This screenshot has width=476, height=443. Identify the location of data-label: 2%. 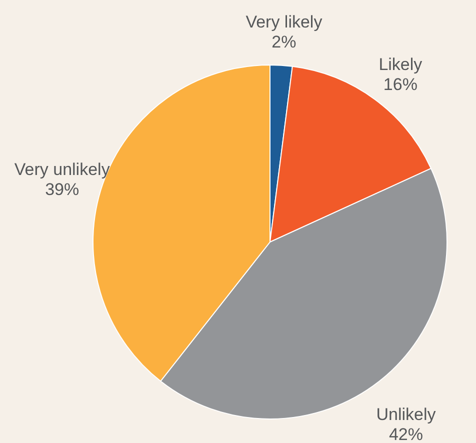
(284, 42).